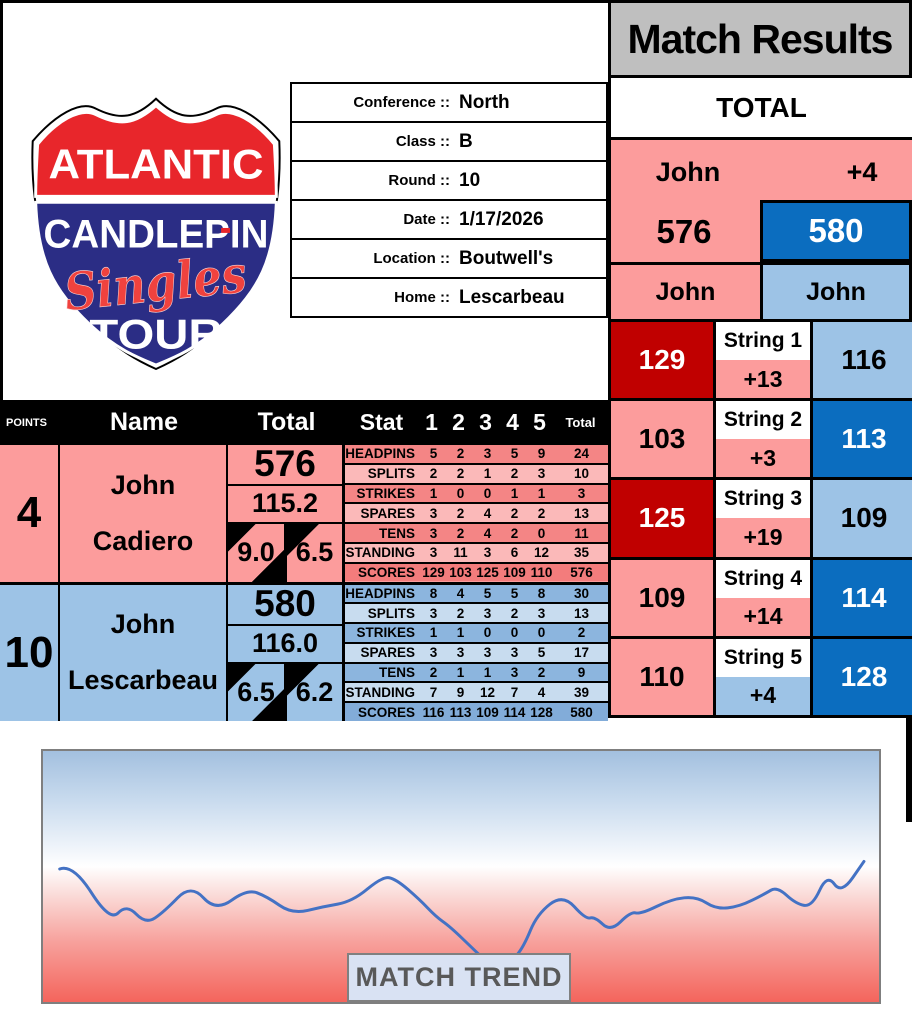  Describe the element at coordinates (512, 422) in the screenshot. I see `header-game-number: 4` at that location.